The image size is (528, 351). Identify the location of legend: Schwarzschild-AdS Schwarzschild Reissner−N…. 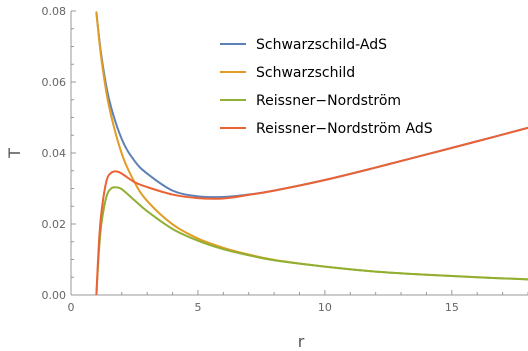
(326, 87).